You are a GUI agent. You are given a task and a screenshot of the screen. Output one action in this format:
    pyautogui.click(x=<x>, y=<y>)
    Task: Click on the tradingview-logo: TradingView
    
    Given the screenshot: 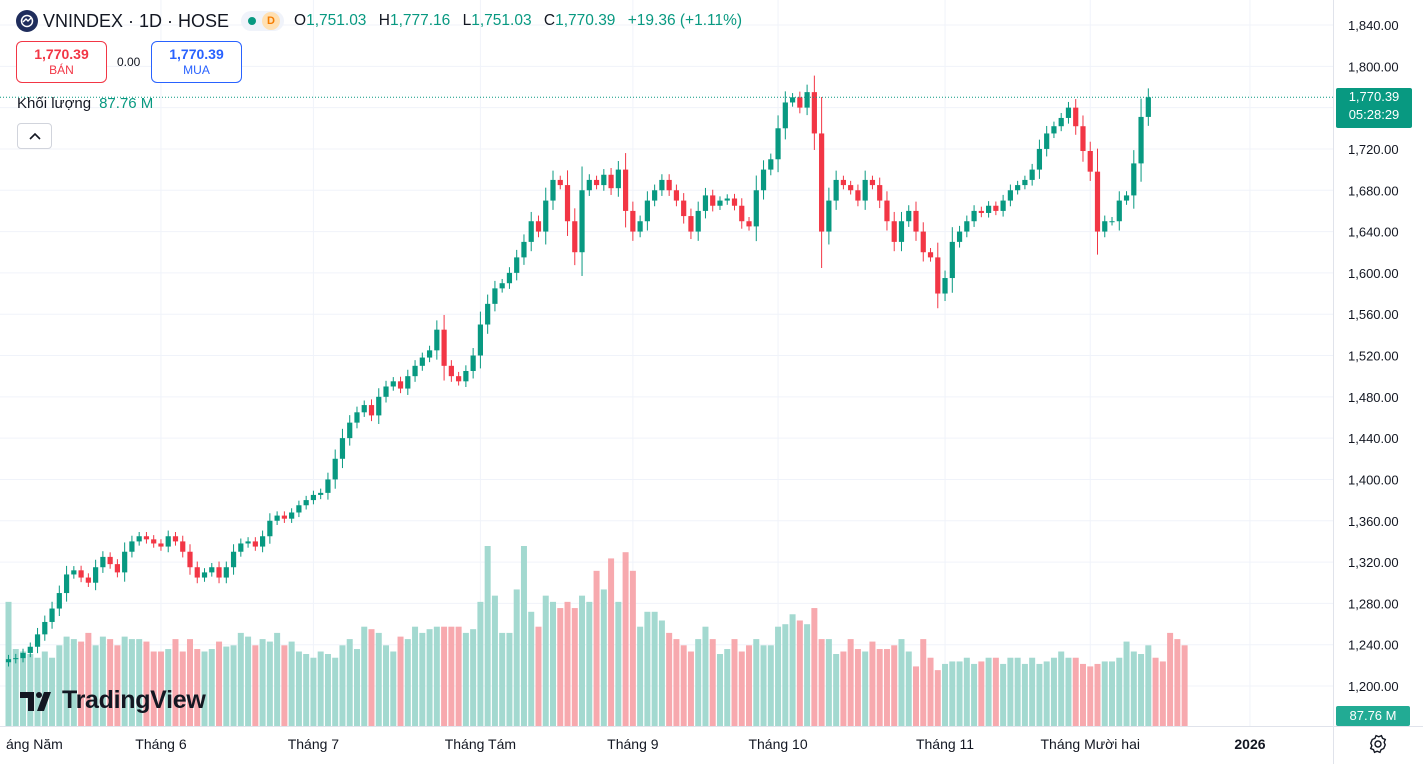 What is the action you would take?
    pyautogui.click(x=113, y=700)
    